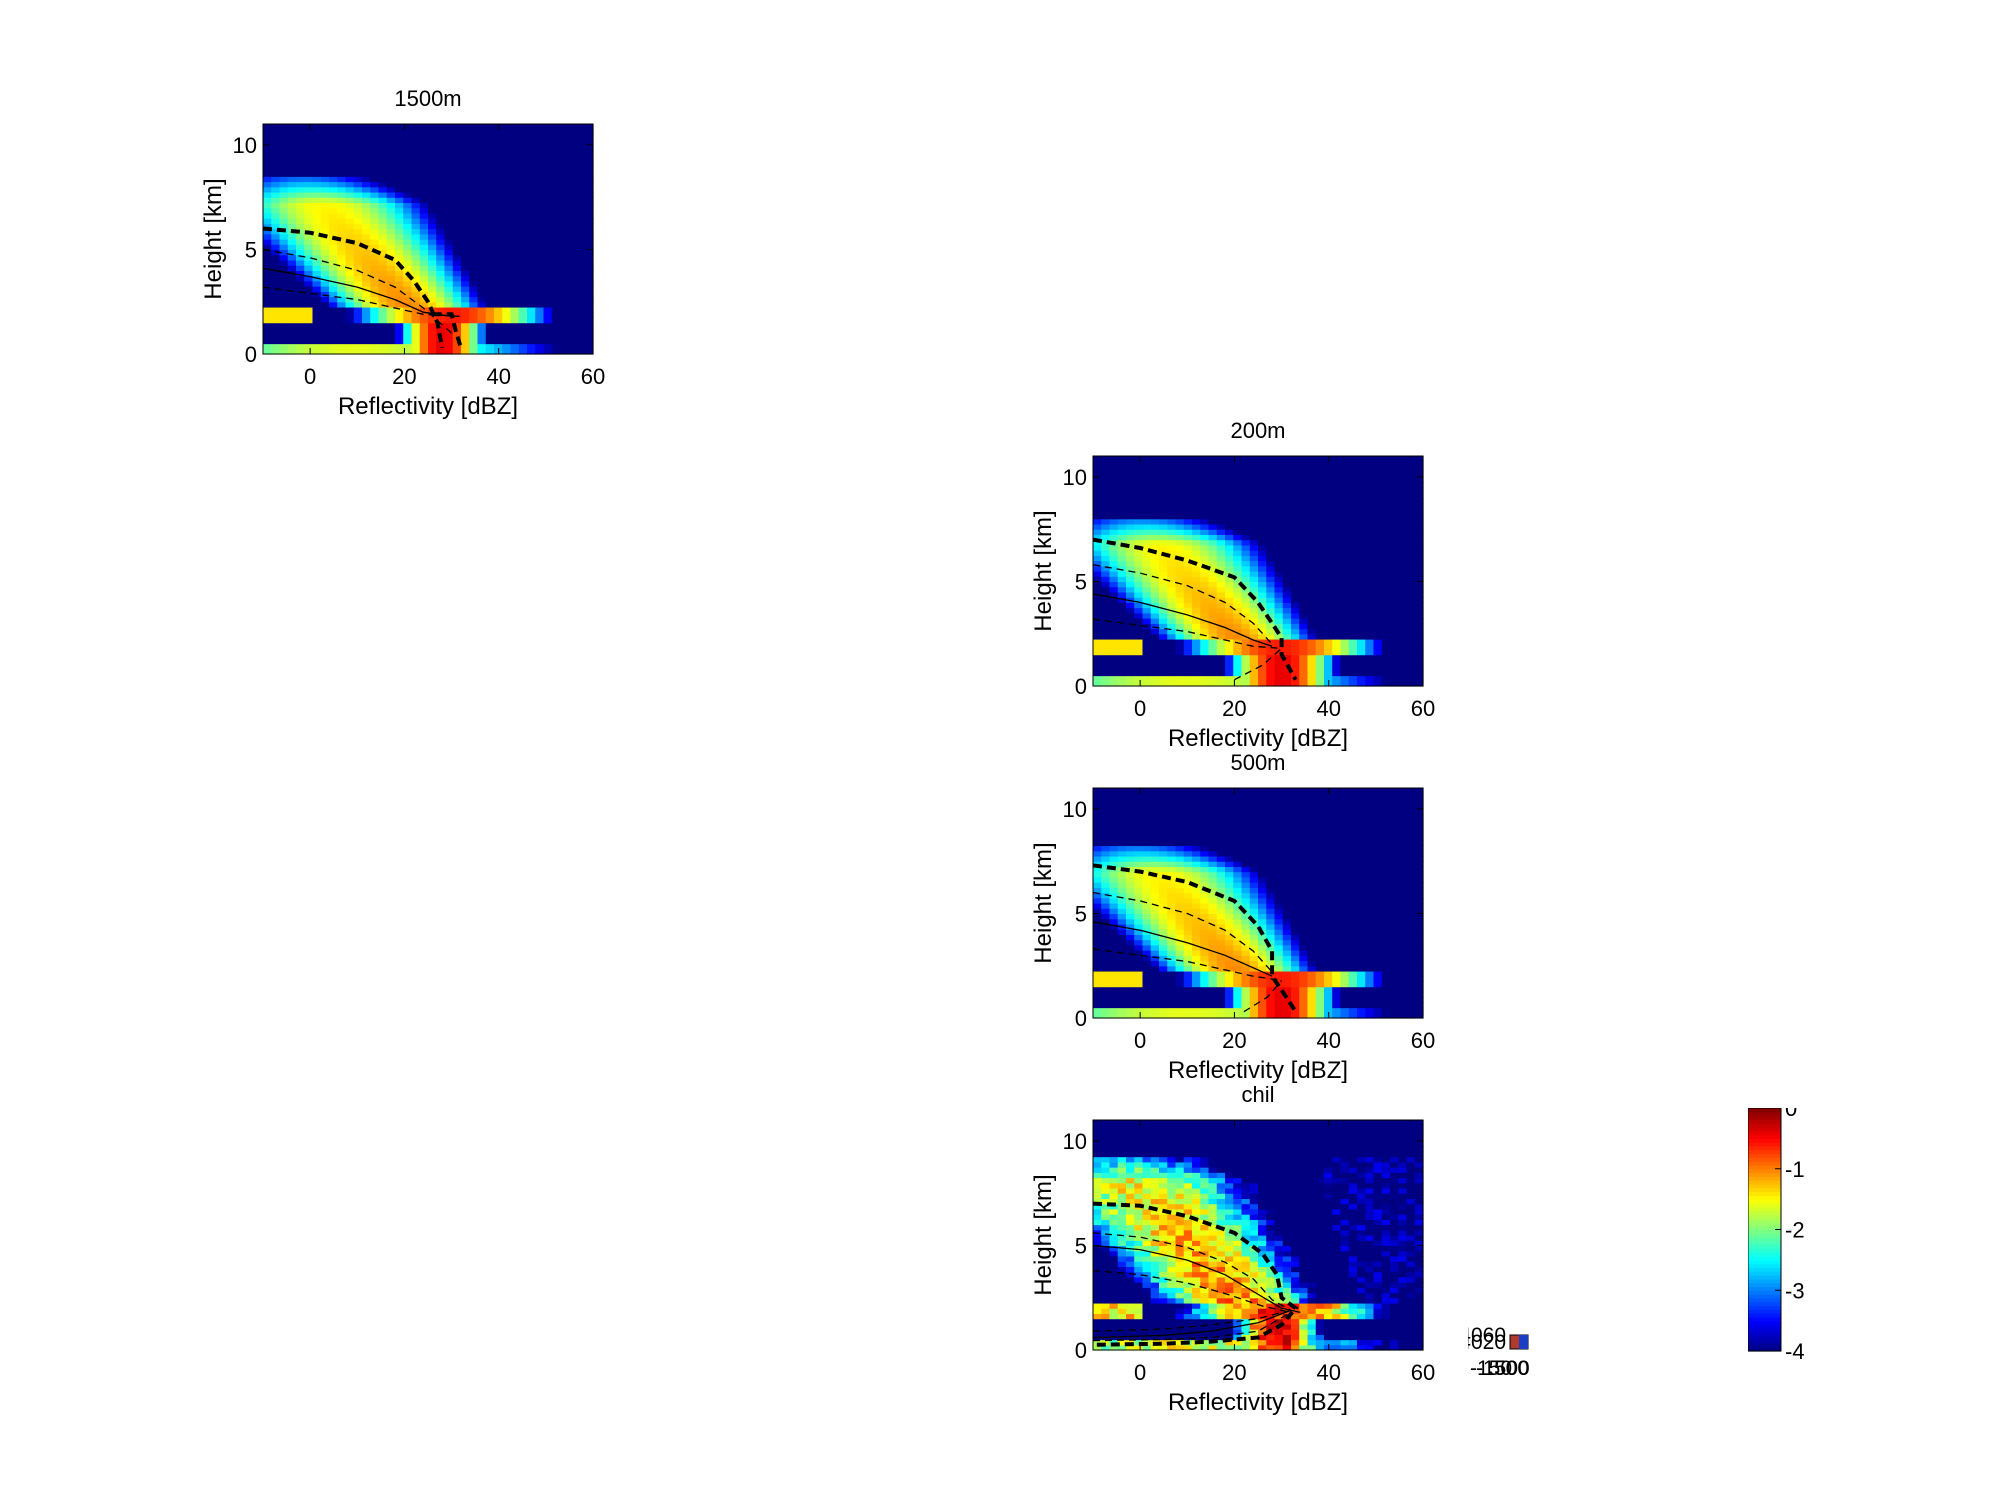 This screenshot has height=1500, width=2000. Describe the element at coordinates (1328, 708) in the screenshot. I see `x-tick-label: 40` at that location.